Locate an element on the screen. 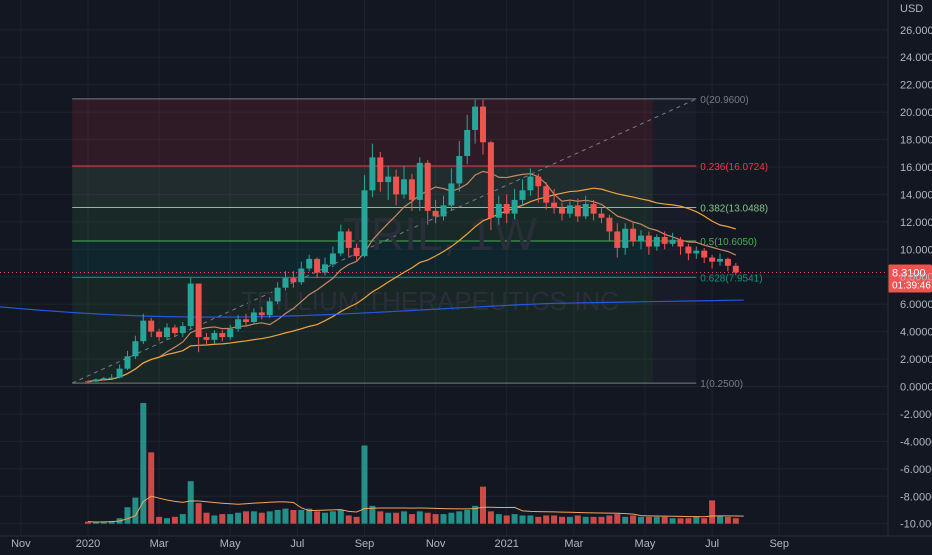 The width and height of the screenshot is (932, 555). price-tick-label: 20.0000 is located at coordinates (916, 113).